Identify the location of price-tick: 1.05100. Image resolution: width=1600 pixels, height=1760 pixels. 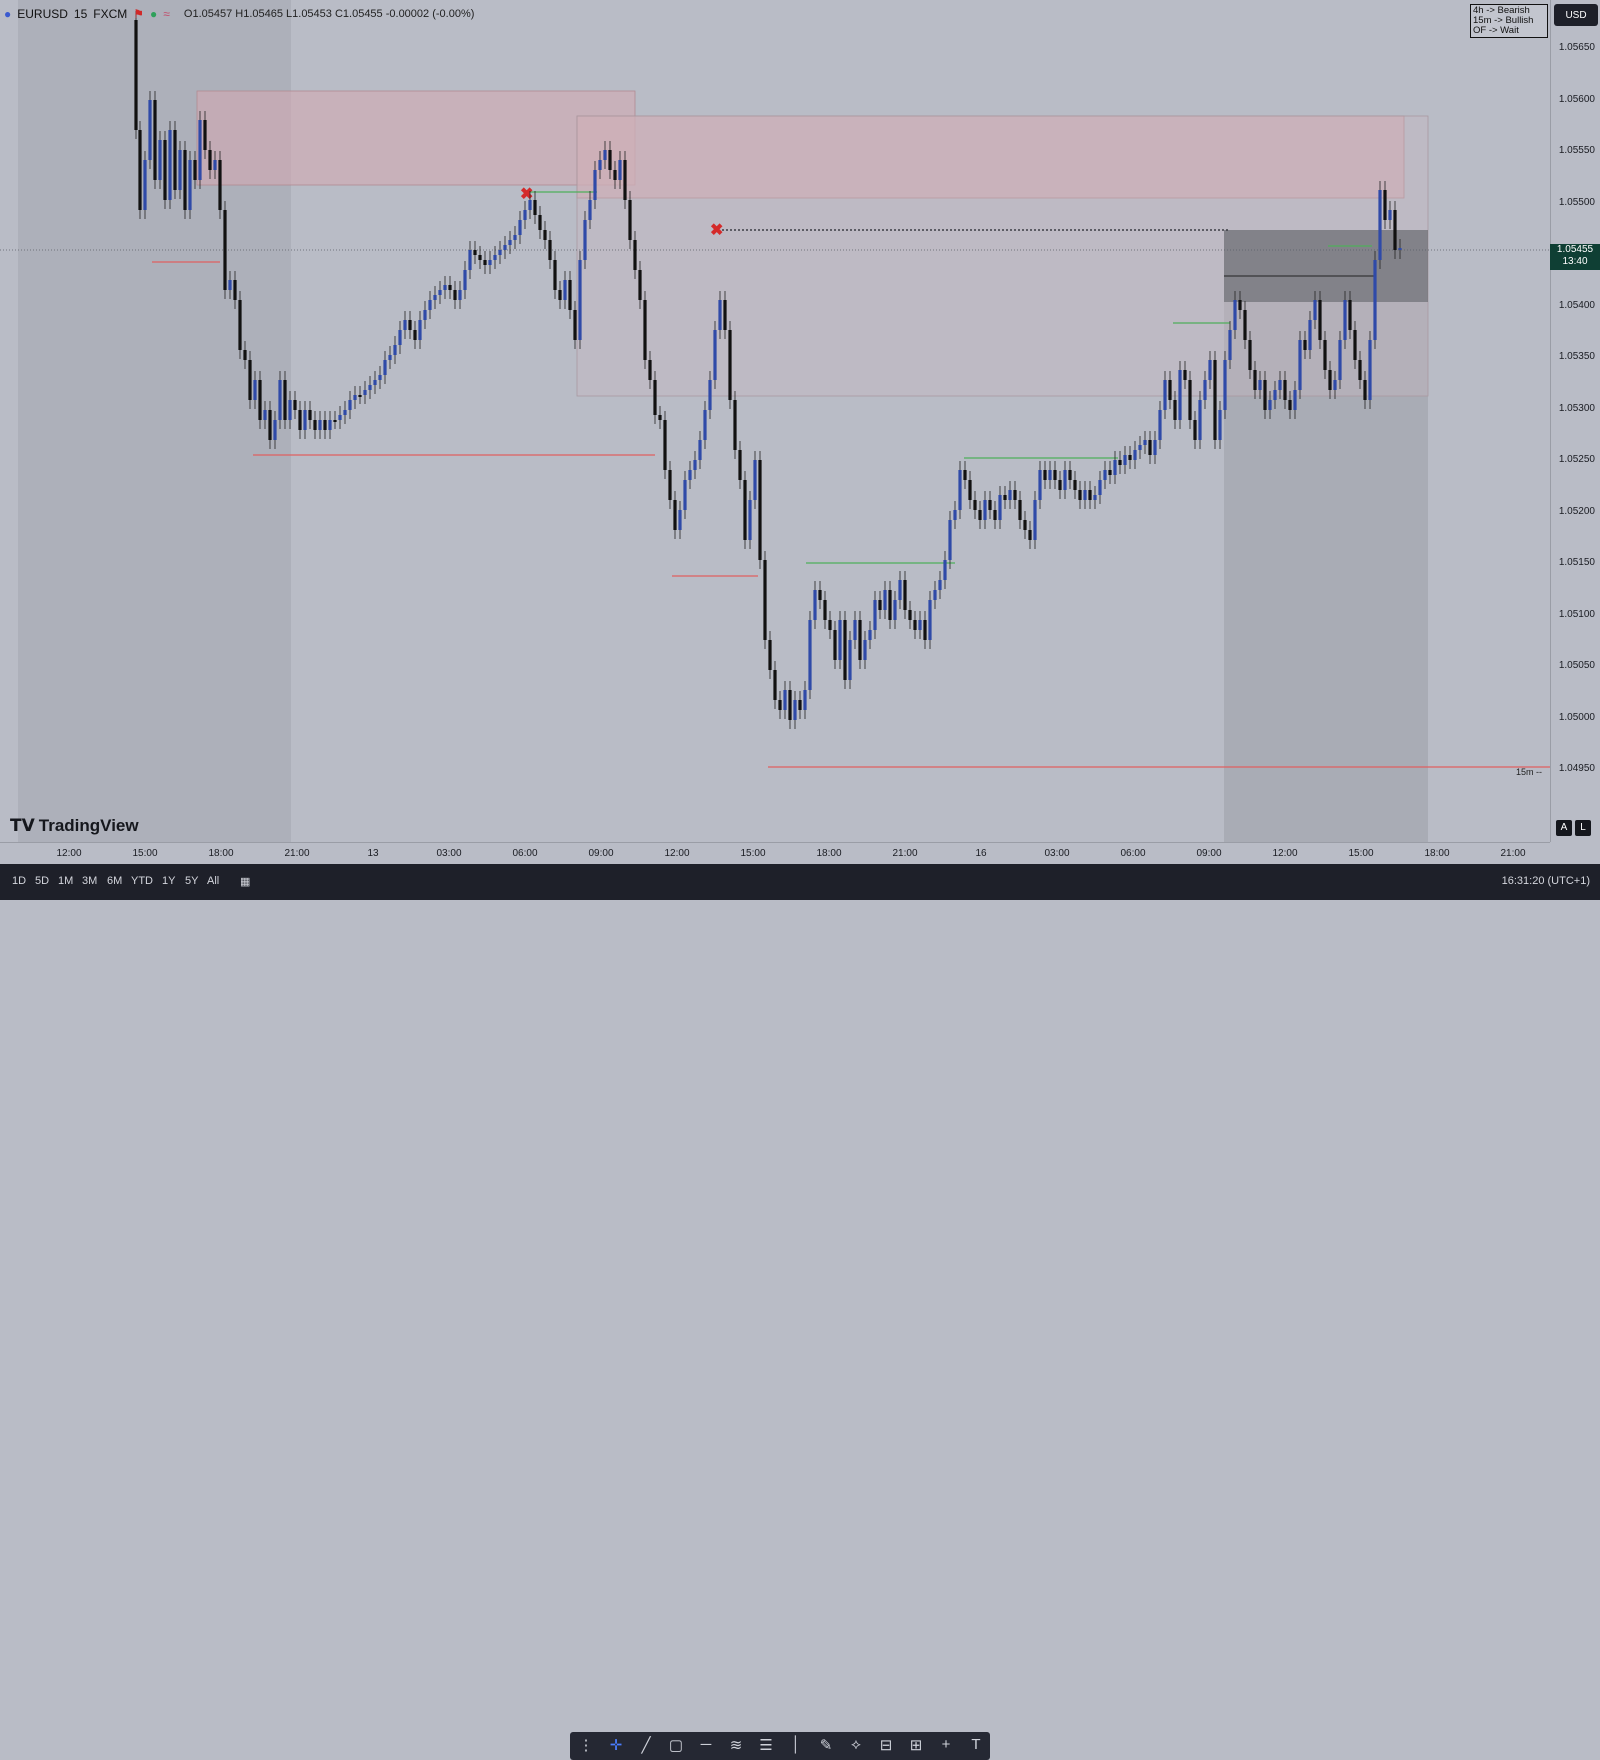
(1576, 614).